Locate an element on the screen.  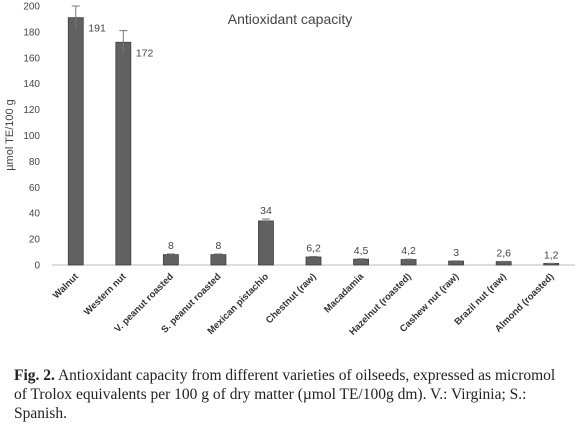
data-label: 4,5 is located at coordinates (361, 251).